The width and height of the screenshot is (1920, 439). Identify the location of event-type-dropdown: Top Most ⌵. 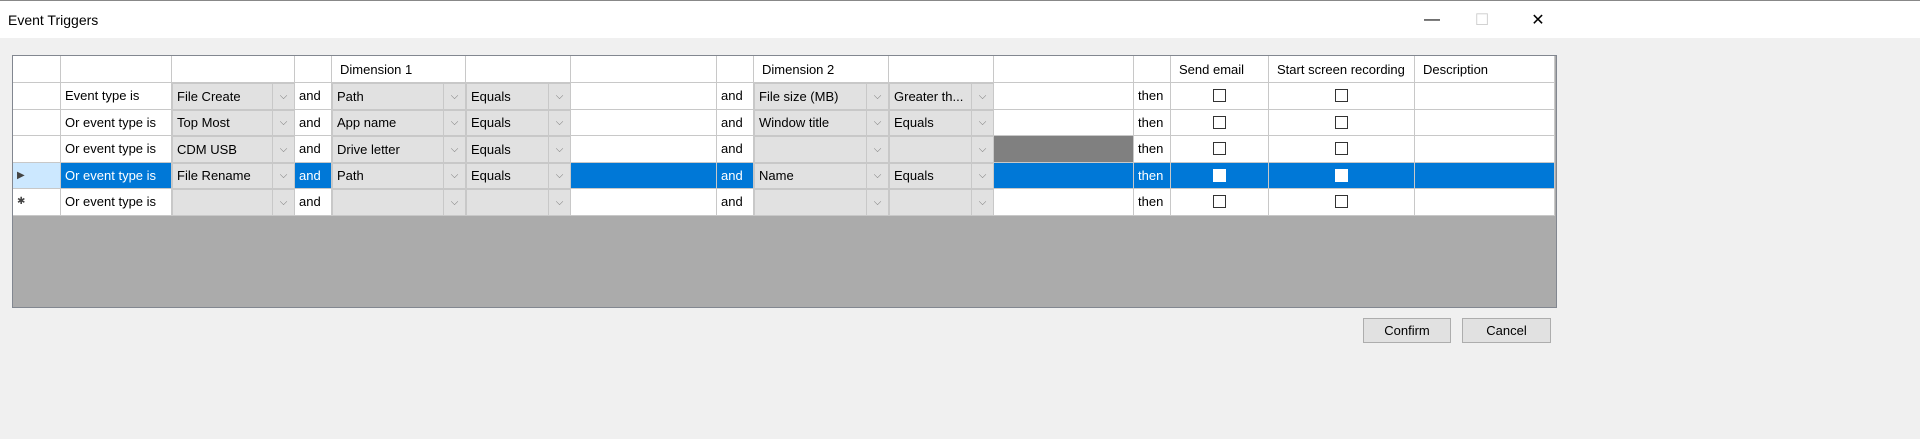
(233, 122).